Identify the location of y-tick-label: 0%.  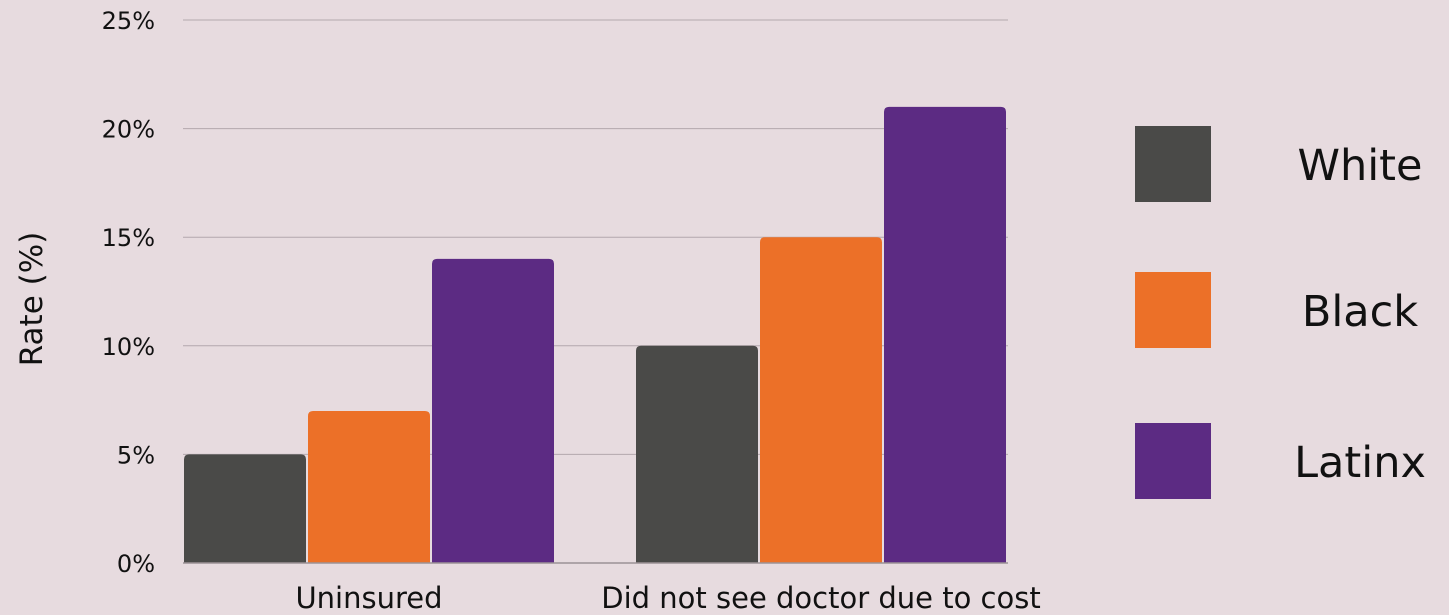
(136, 564).